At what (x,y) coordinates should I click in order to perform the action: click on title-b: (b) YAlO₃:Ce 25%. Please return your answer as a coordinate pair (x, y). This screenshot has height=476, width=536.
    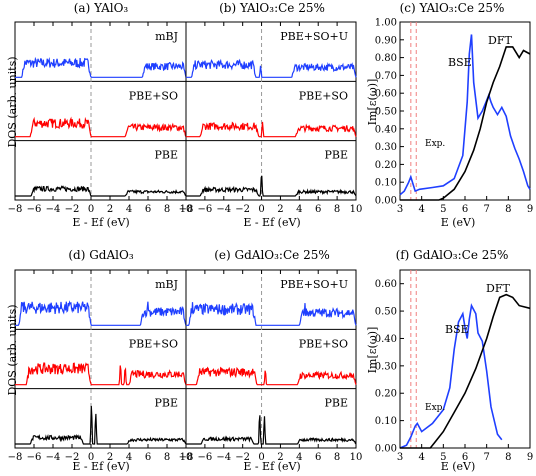
    Looking at the image, I should click on (272, 8).